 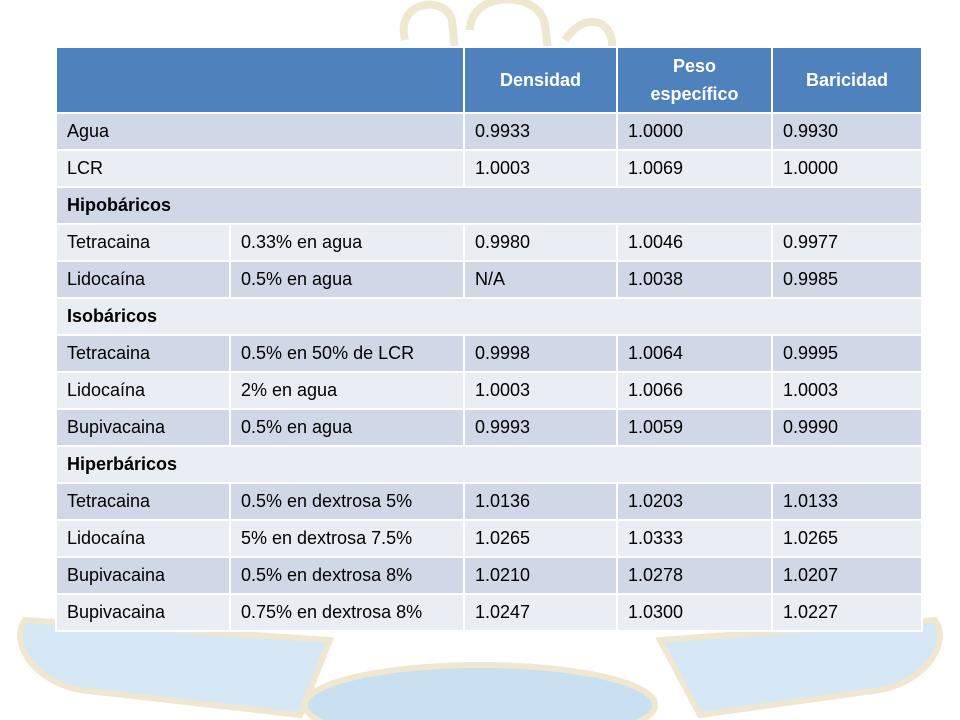 I want to click on right-wing-shape, so click(x=799, y=667).